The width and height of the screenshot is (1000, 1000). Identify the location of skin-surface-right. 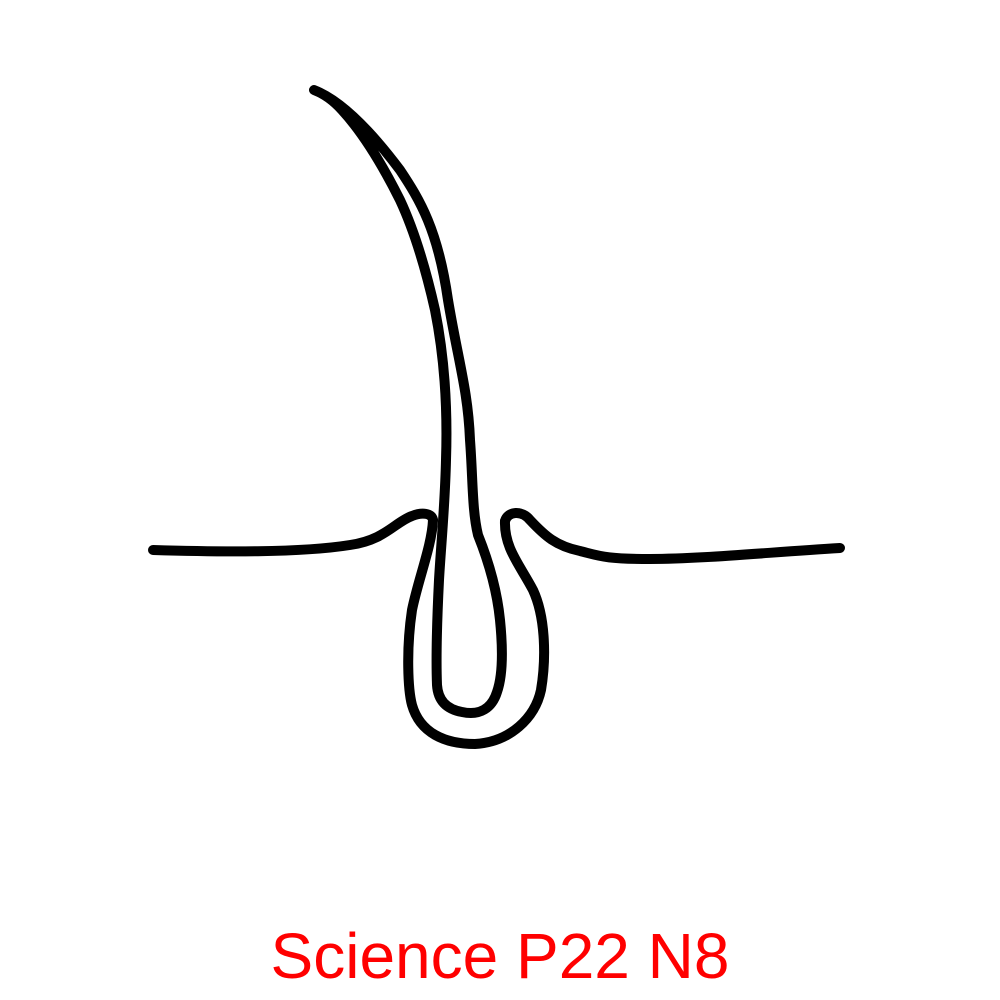
(672, 536).